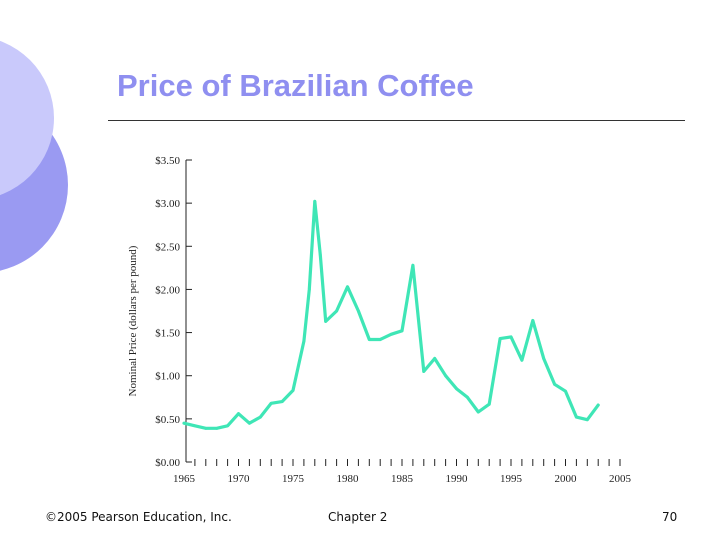  What do you see at coordinates (620, 479) in the screenshot?
I see `x-tick-label: 2005` at bounding box center [620, 479].